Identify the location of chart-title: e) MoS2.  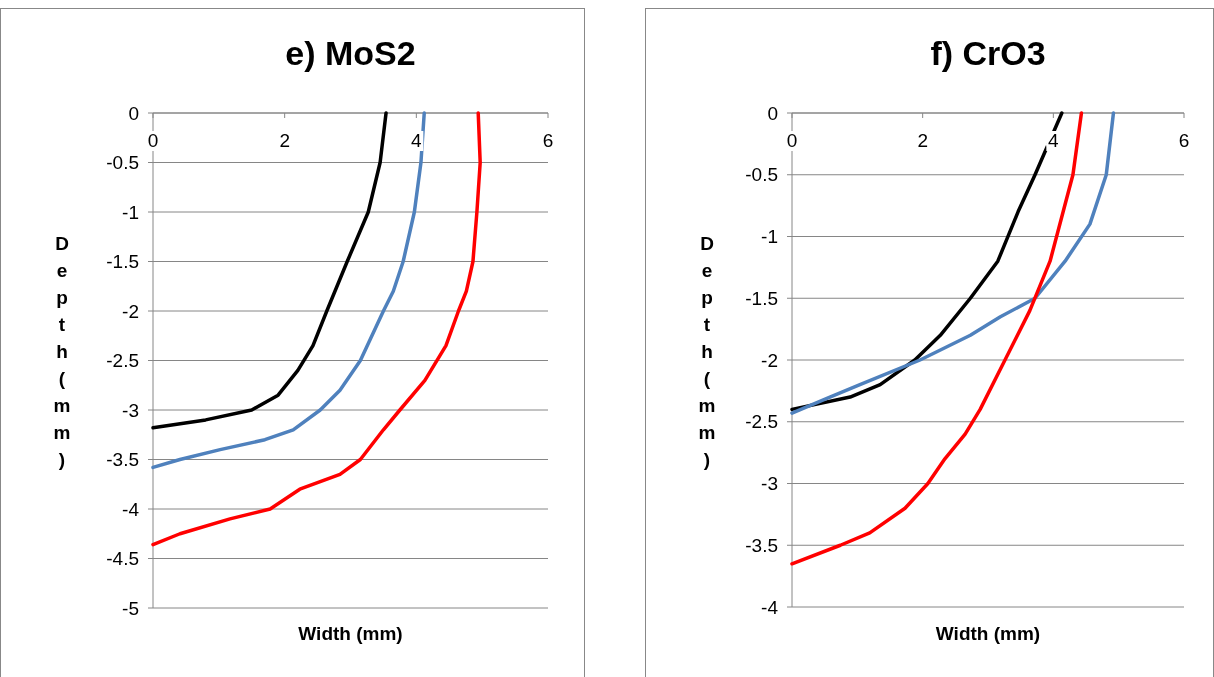
(350, 53).